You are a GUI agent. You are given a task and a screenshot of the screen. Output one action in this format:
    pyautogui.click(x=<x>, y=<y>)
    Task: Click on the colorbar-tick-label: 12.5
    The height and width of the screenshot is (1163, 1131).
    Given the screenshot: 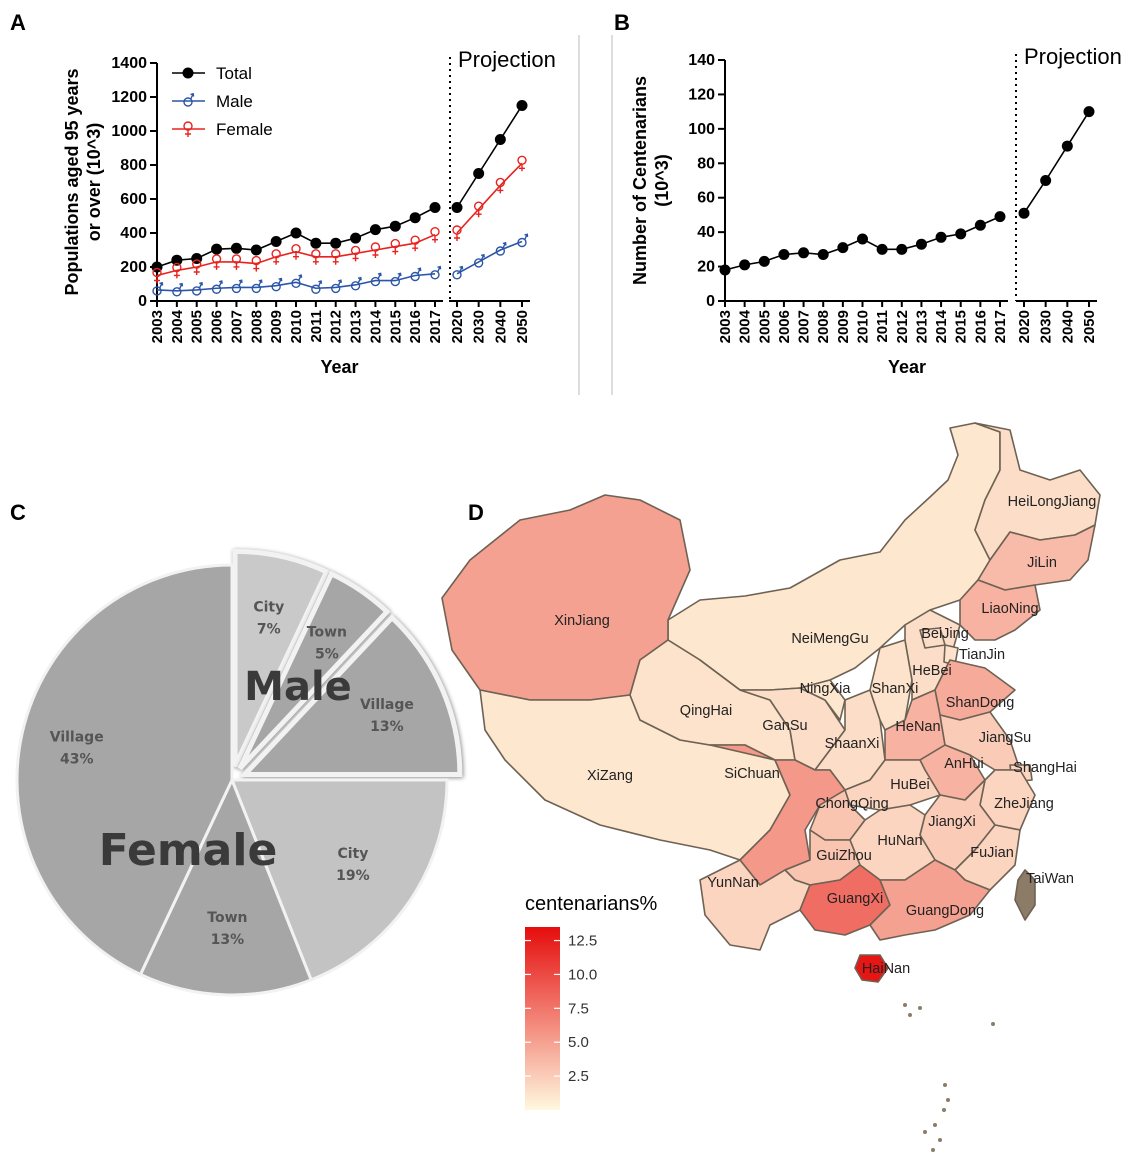 What is the action you would take?
    pyautogui.click(x=582, y=941)
    